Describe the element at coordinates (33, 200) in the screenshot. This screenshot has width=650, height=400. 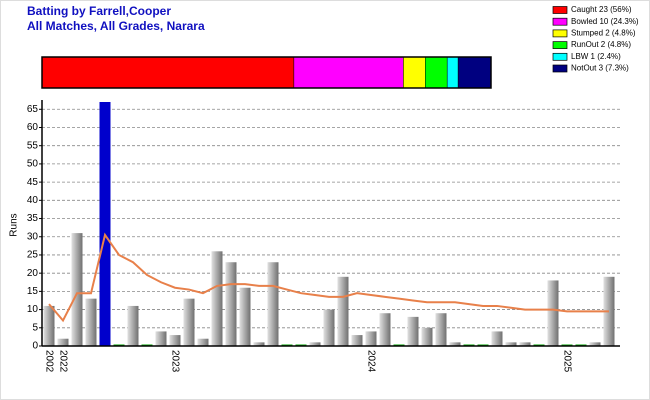
I see `y-tick-label: 40` at that location.